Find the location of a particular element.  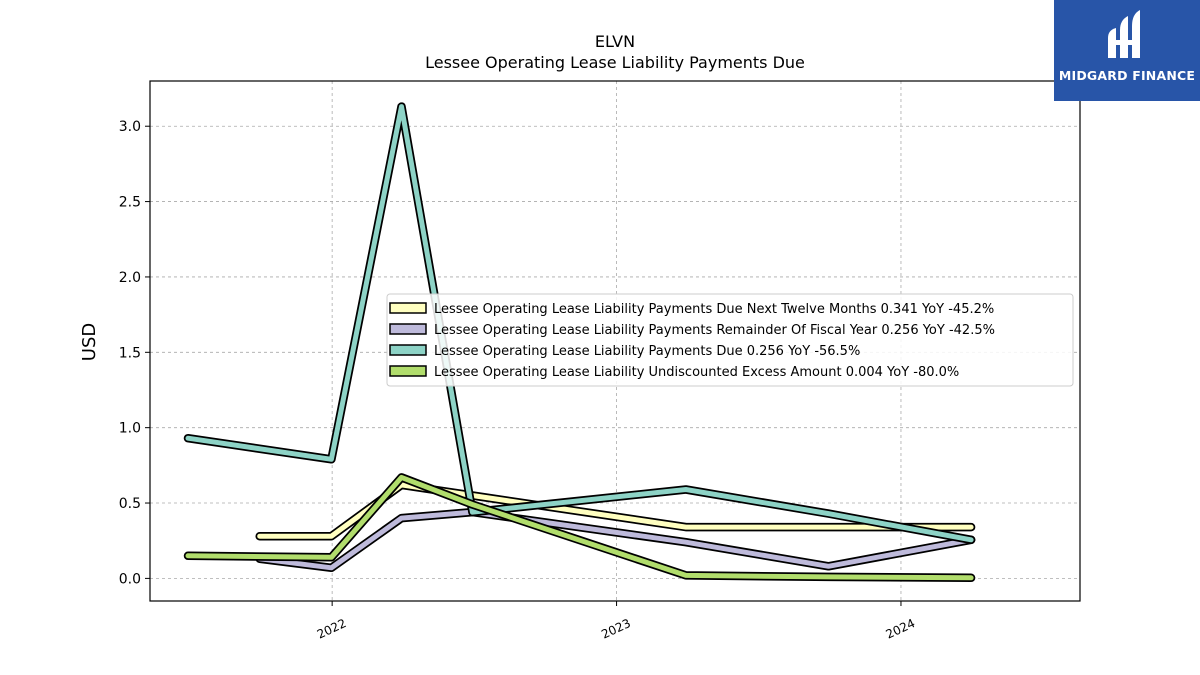

series-stroke is located at coordinates (579, 527).